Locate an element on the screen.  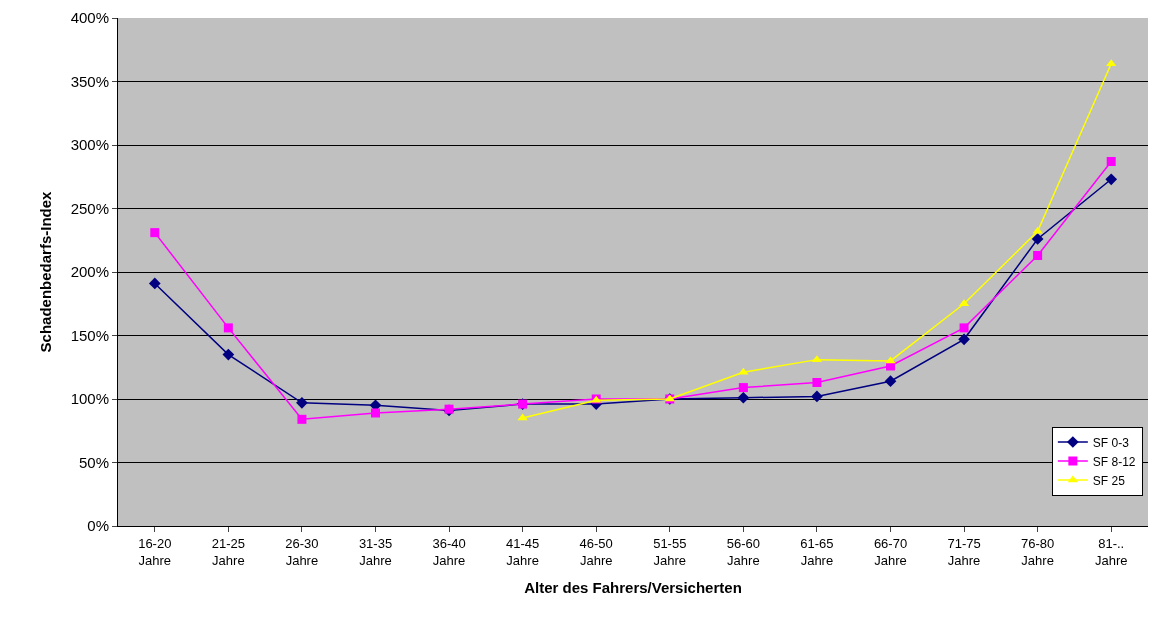
legend-label: SF 8-12 is located at coordinates (1114, 461).